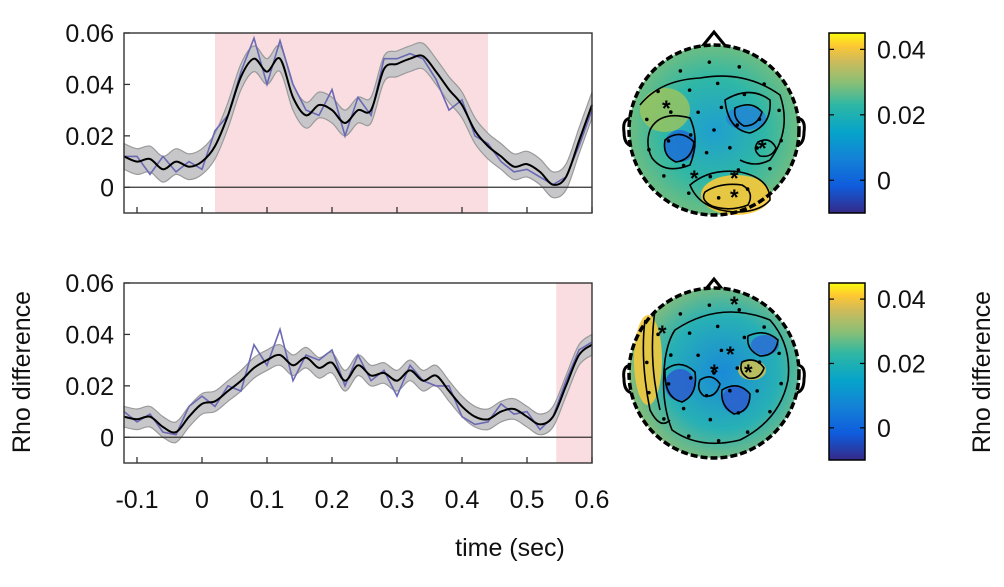  I want to click on topomap-top: * * * * * 0 0.02 0.04, so click(774, 123).